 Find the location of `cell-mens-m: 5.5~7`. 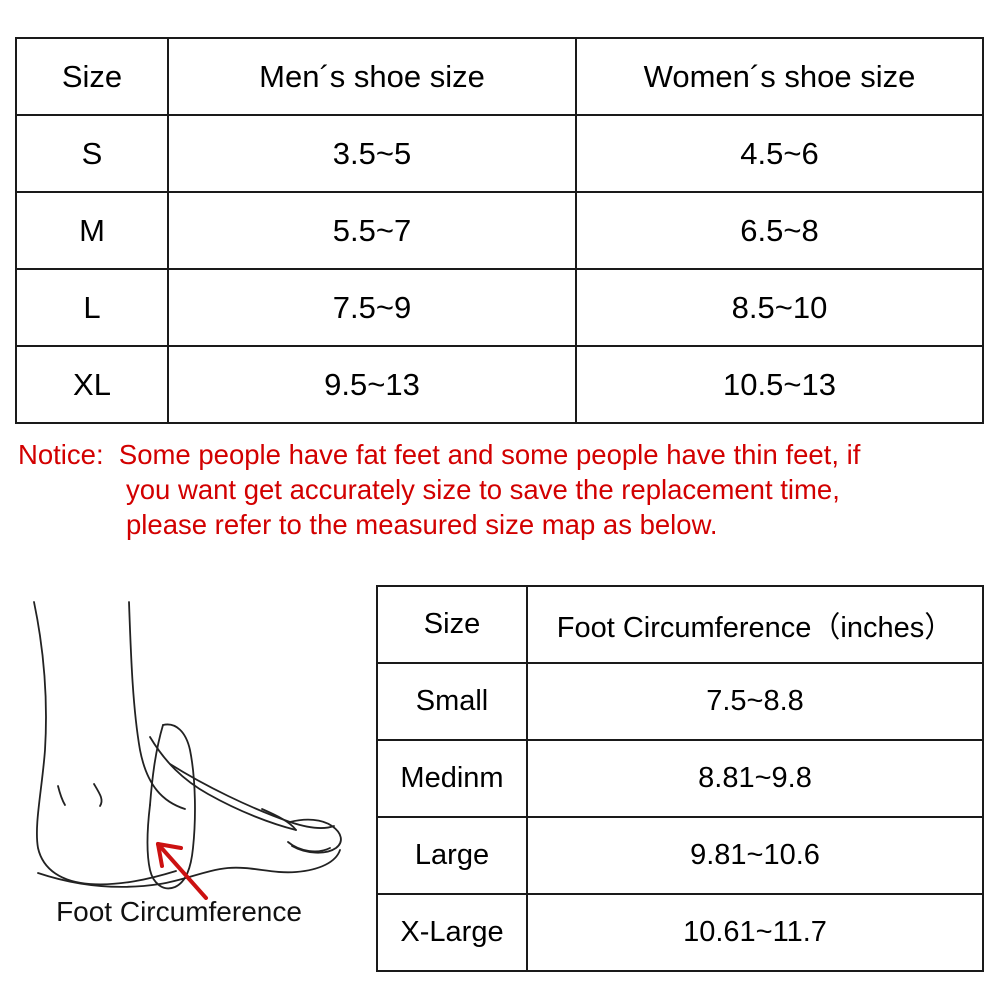

cell-mens-m: 5.5~7 is located at coordinates (372, 230).